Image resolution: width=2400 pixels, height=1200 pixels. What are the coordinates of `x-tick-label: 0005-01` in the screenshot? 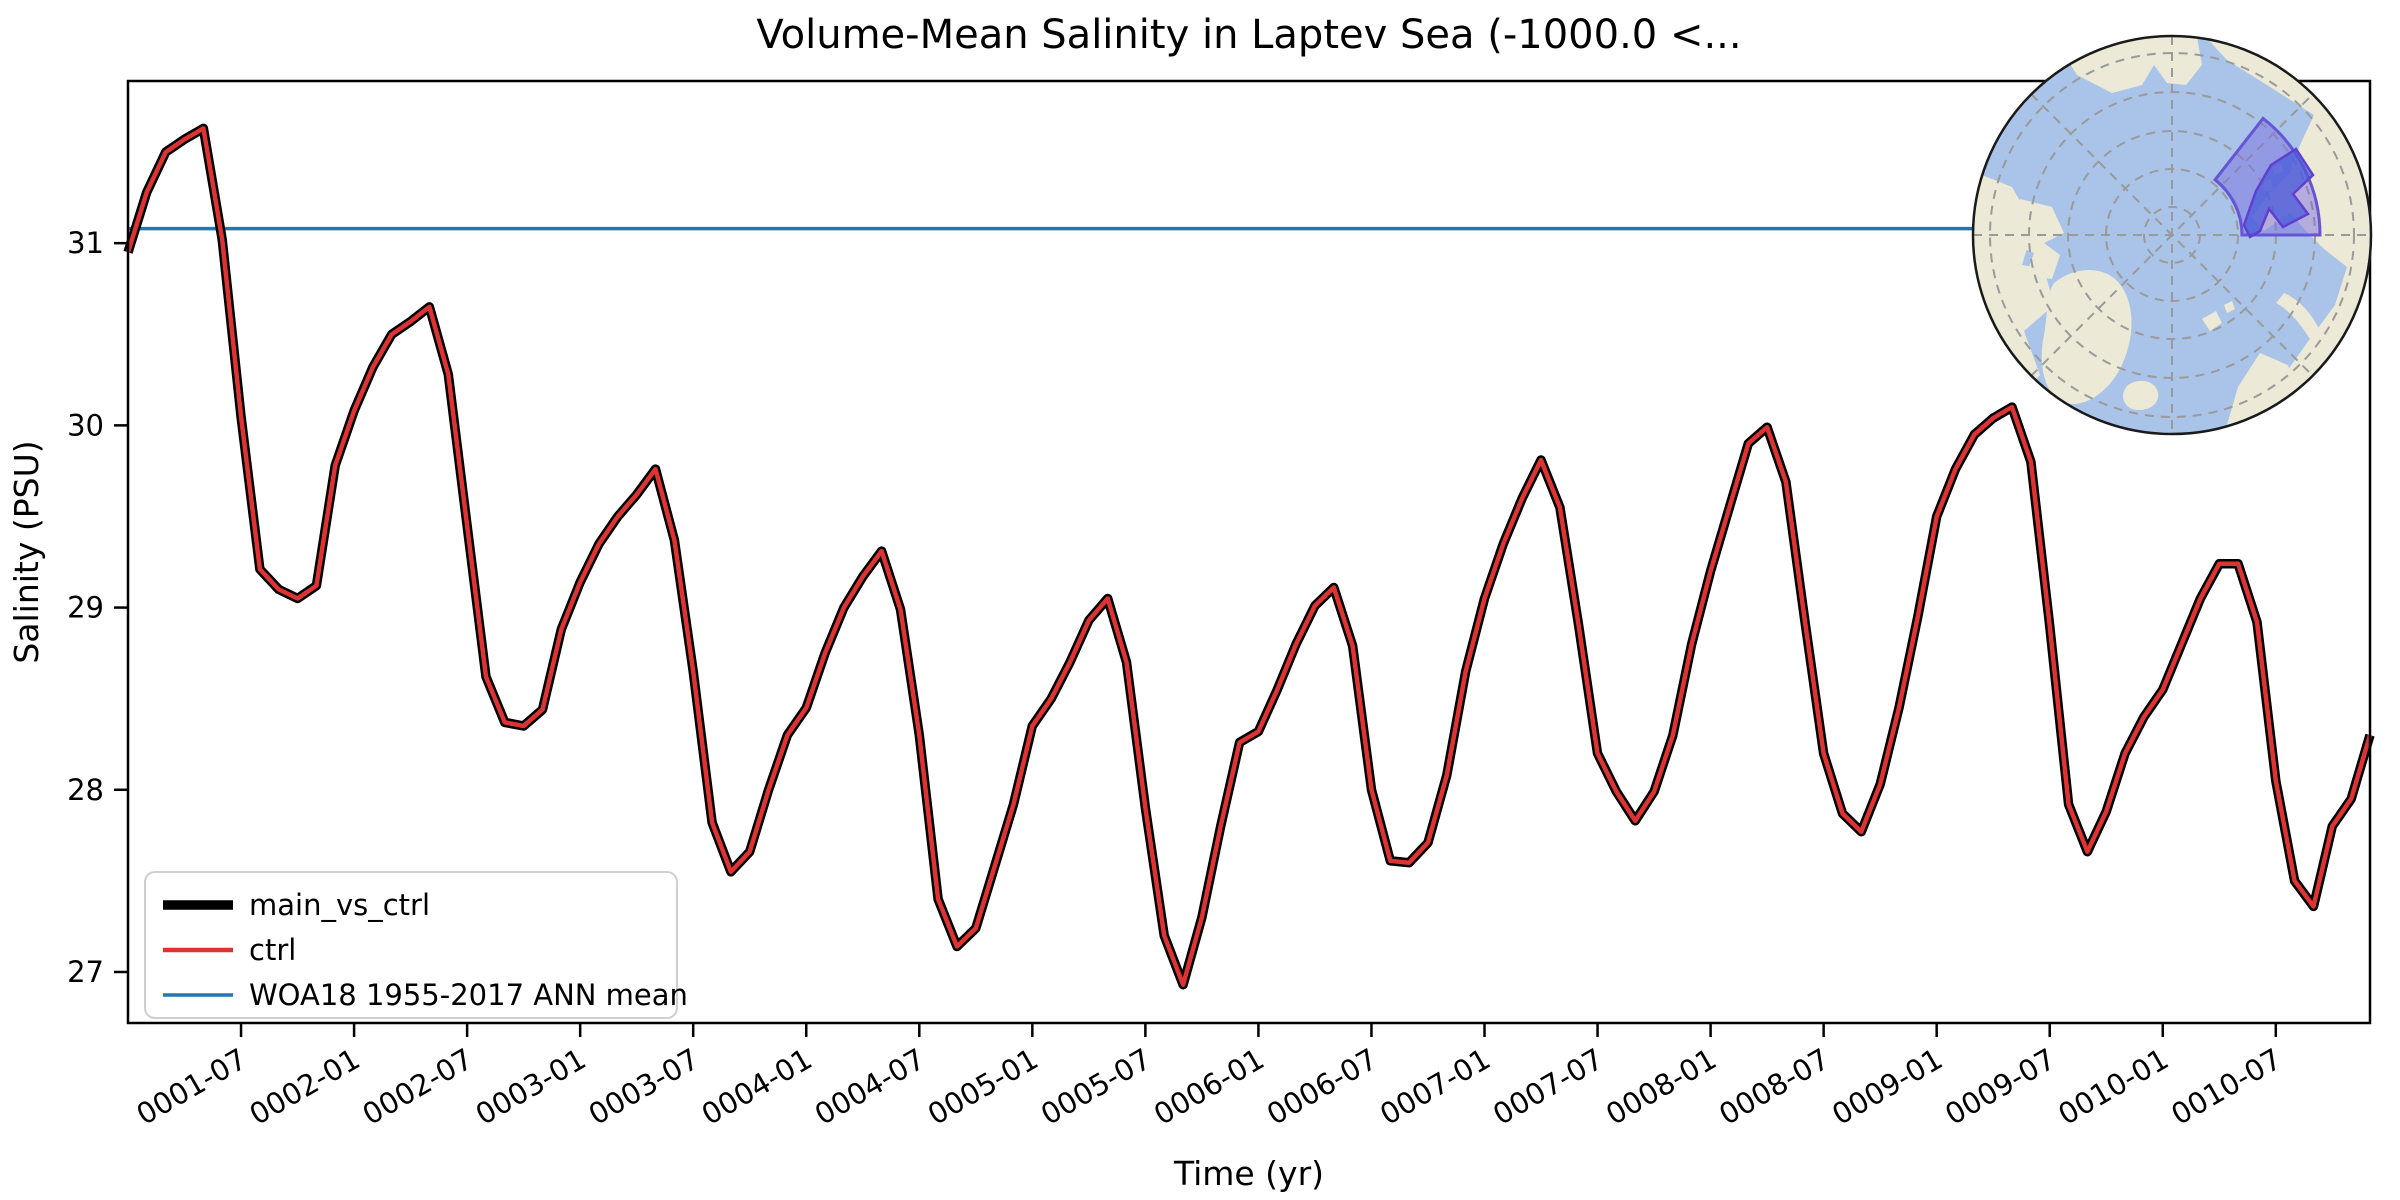 It's located at (983, 1087).